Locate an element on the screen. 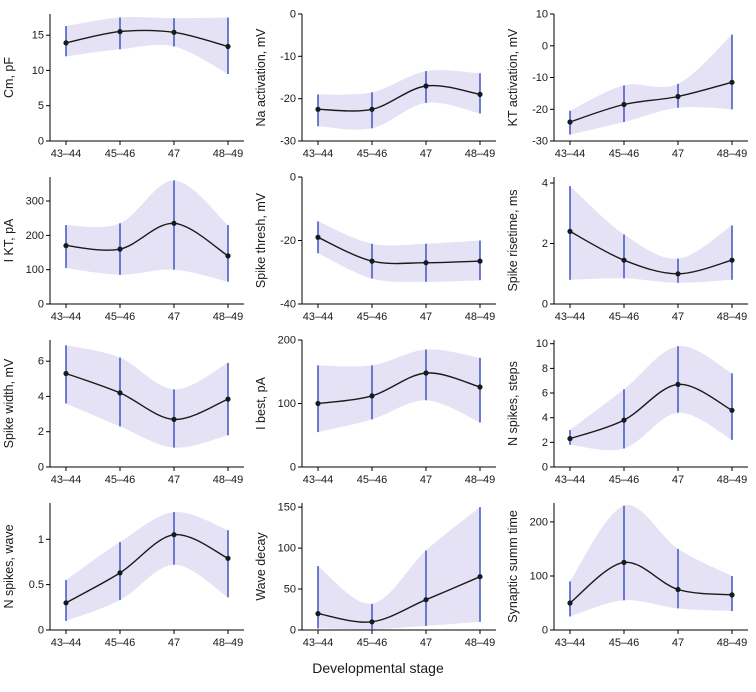  y-tick-label: 5 is located at coordinates (41, 106).